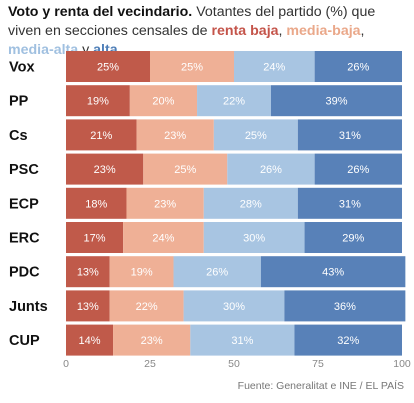 The height and width of the screenshot is (403, 414). I want to click on data-label: 20%, so click(163, 102).